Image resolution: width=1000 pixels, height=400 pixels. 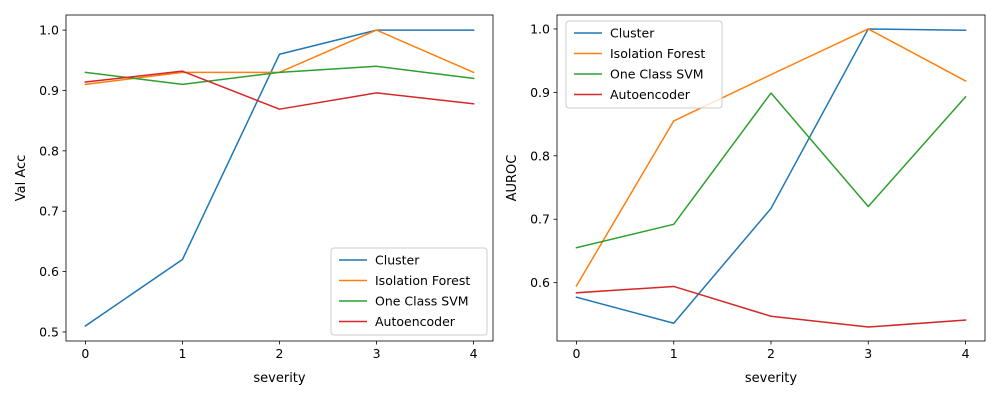 What do you see at coordinates (49, 331) in the screenshot?
I see `y-tick-label: 0.5` at bounding box center [49, 331].